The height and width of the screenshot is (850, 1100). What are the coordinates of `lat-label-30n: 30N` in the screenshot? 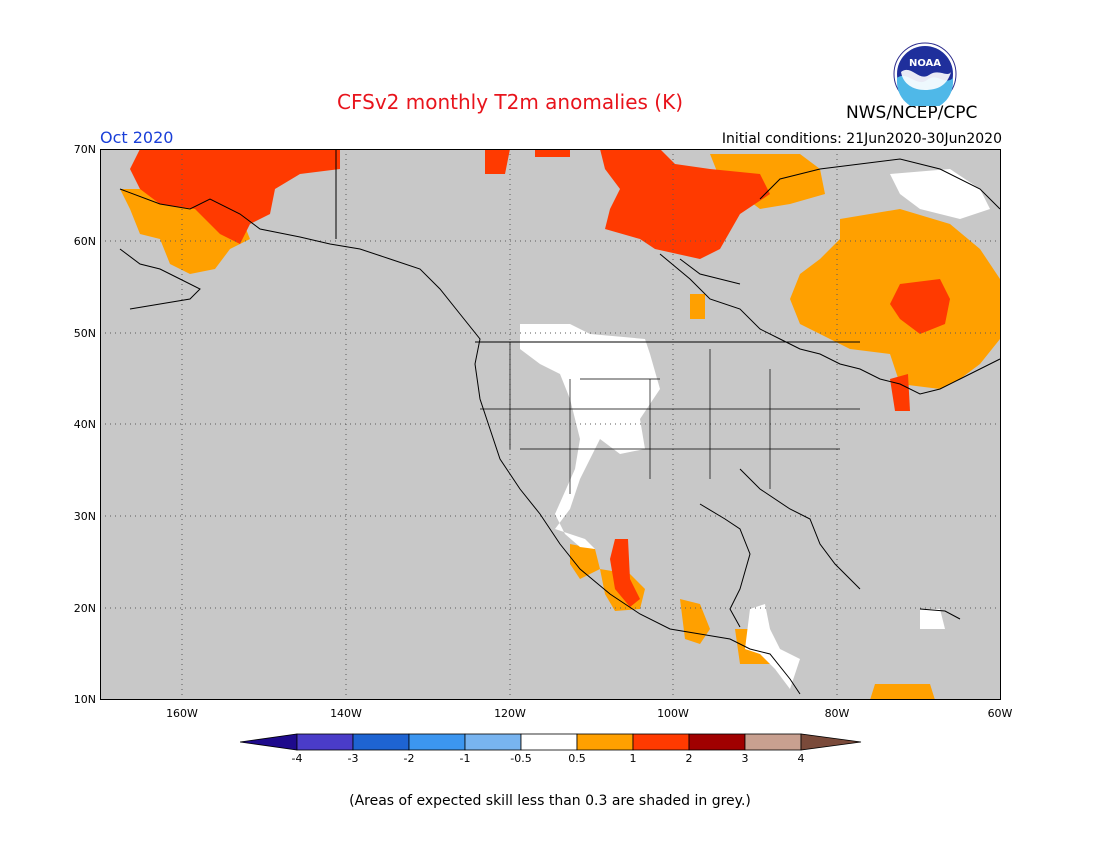 It's located at (84, 516).